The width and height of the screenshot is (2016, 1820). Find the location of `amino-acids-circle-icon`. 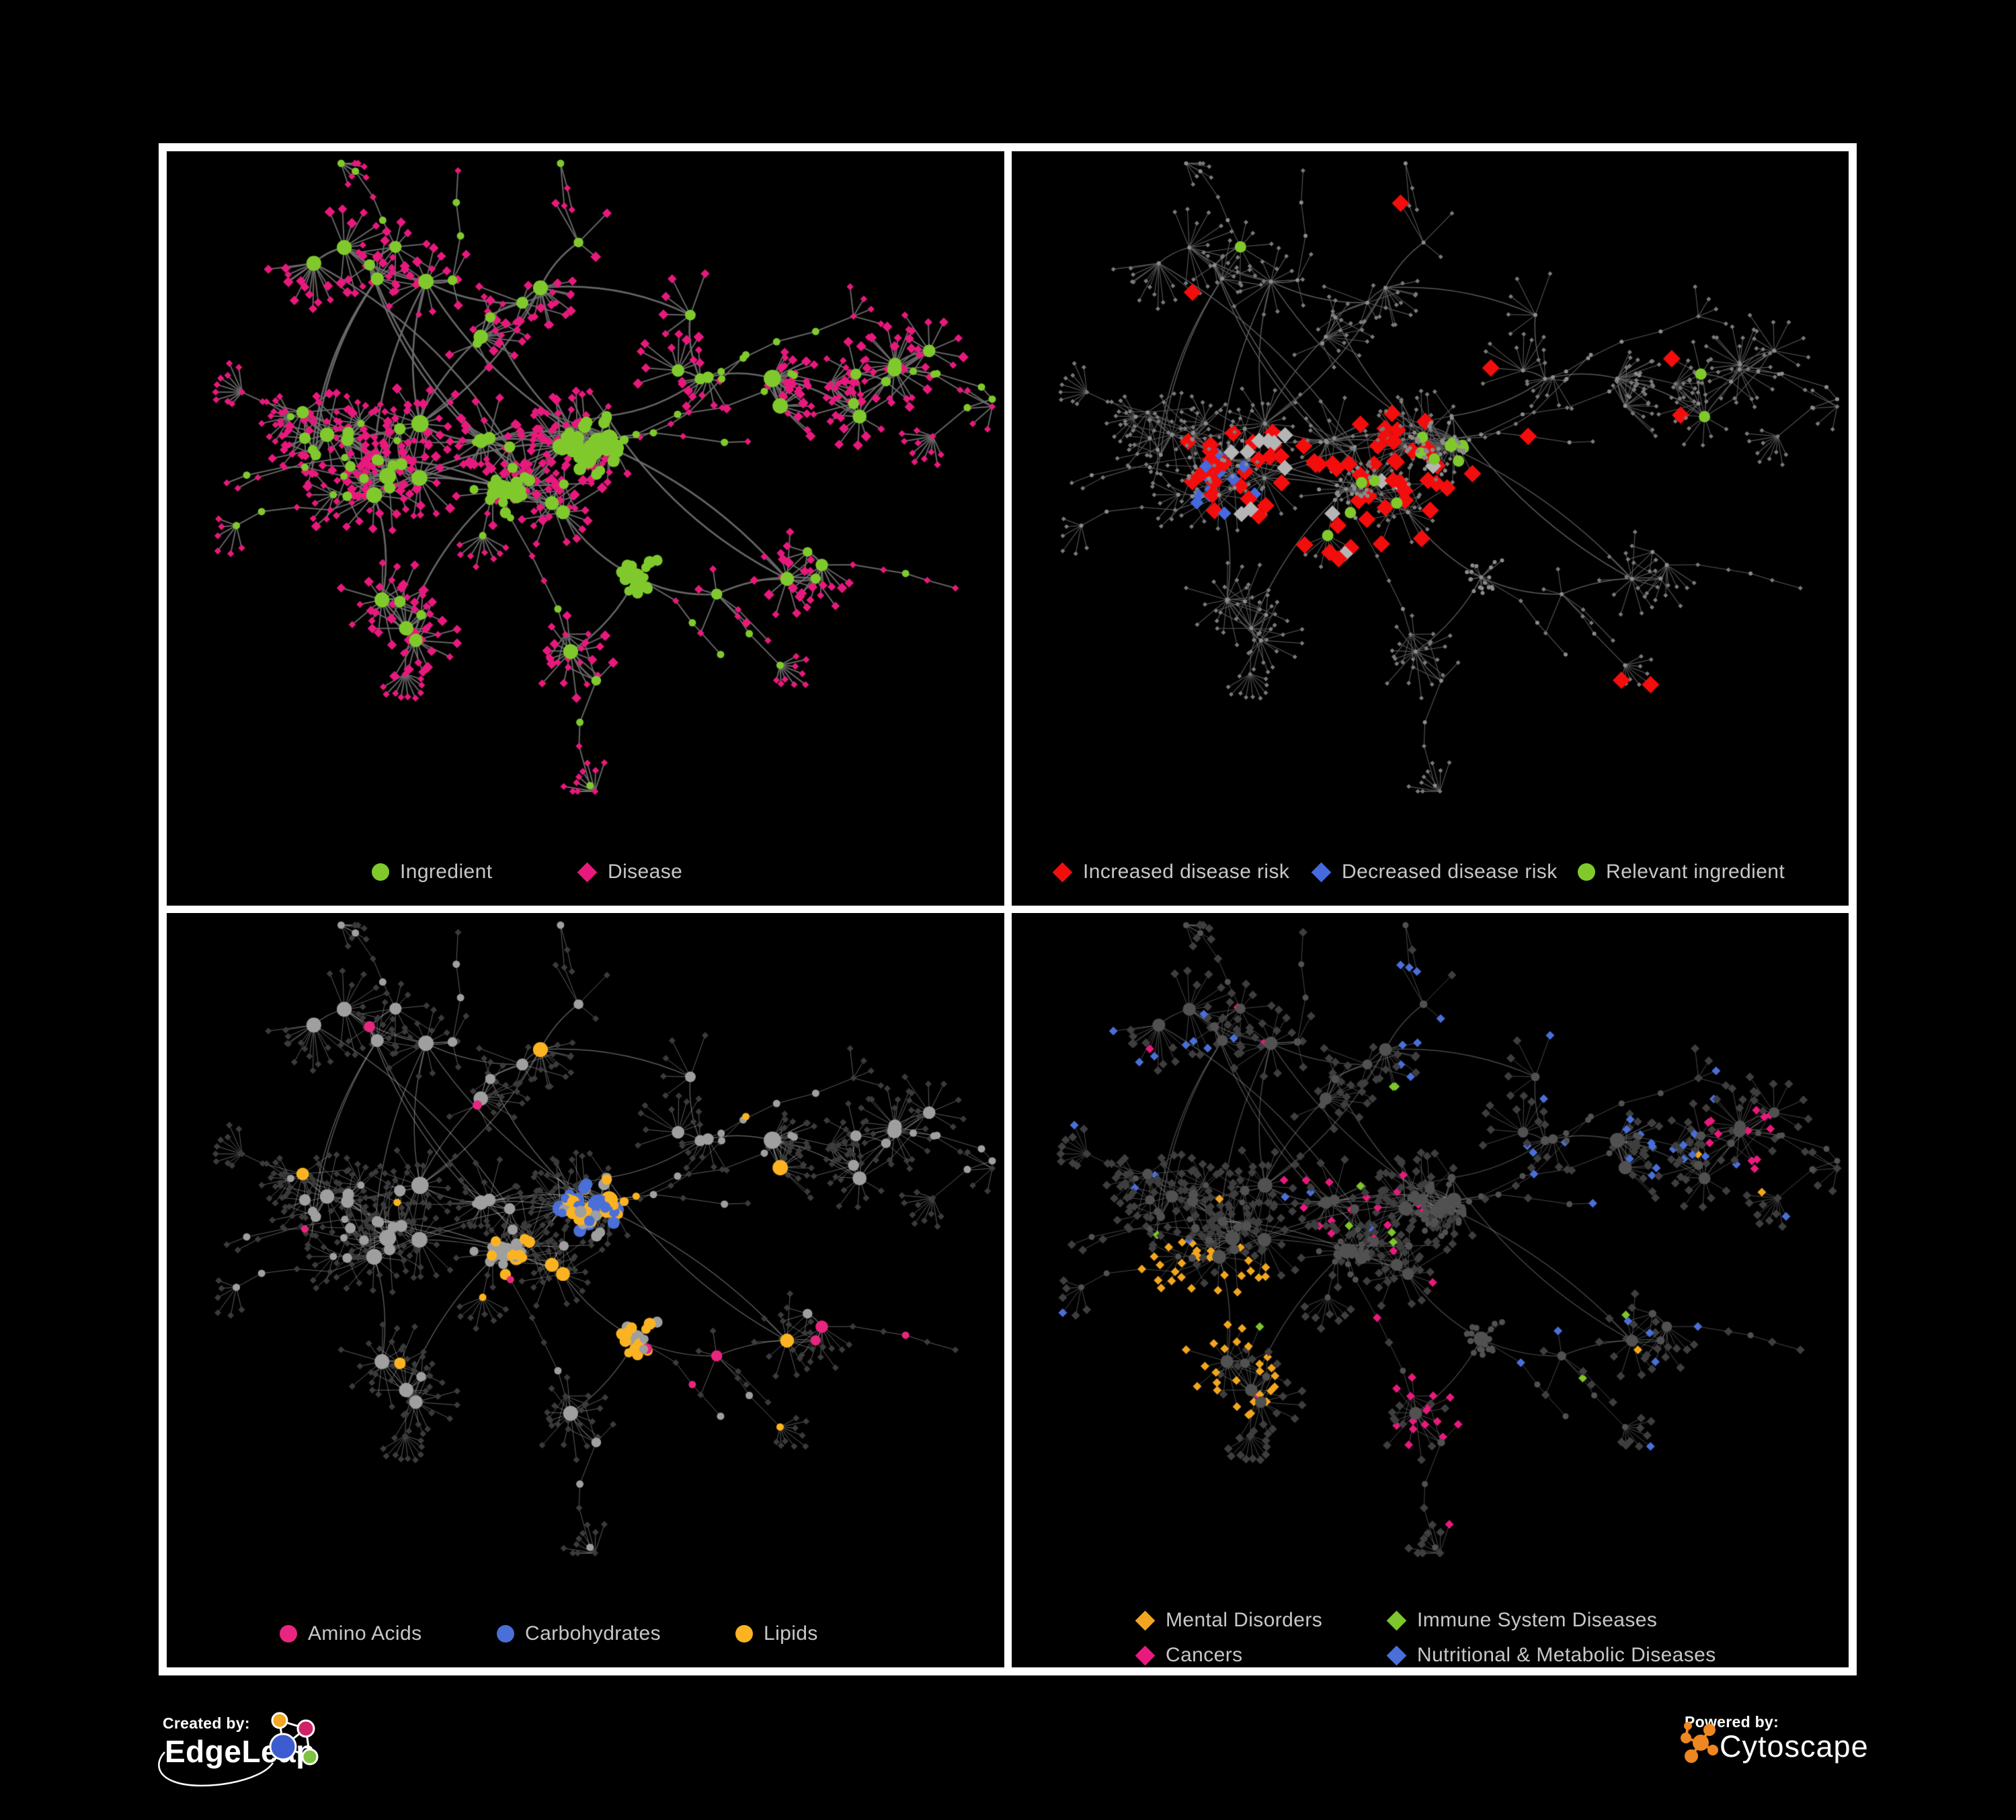

amino-acids-circle-icon is located at coordinates (288, 1634).